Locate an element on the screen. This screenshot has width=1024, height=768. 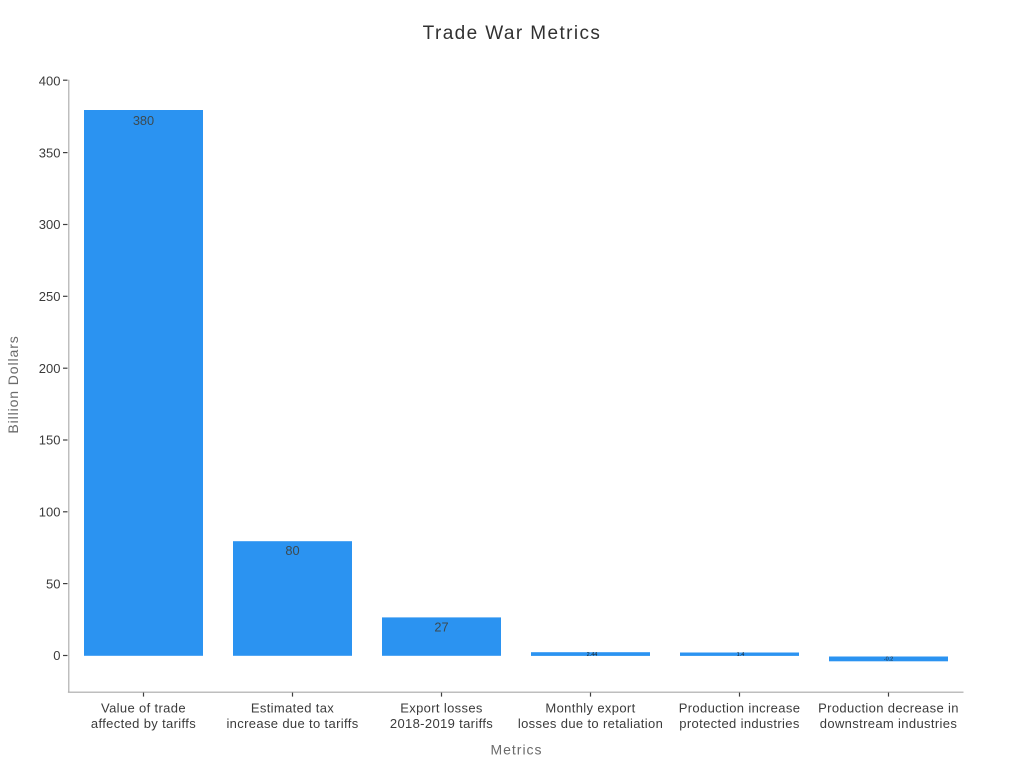
svg-text: Estimated tax is located at coordinates (292, 708).